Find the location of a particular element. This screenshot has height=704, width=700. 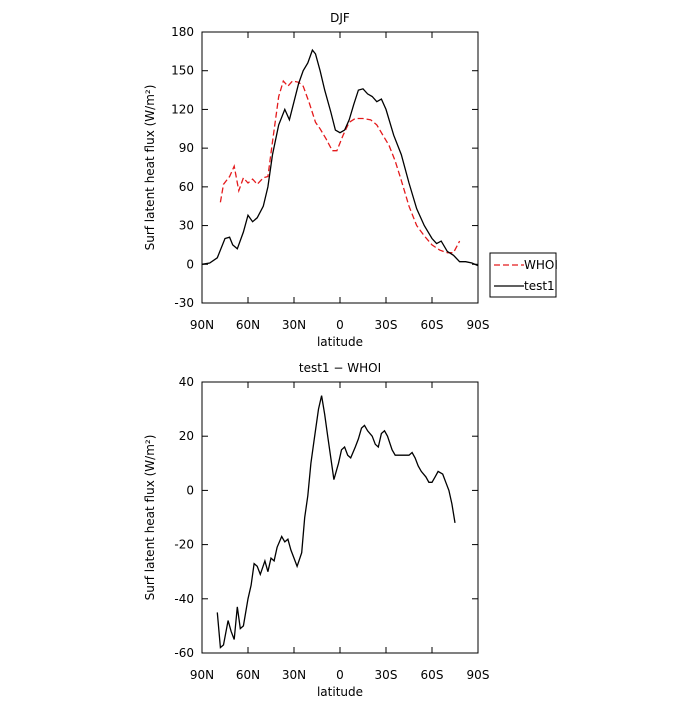

y-tick-label: 120 is located at coordinates (182, 109).